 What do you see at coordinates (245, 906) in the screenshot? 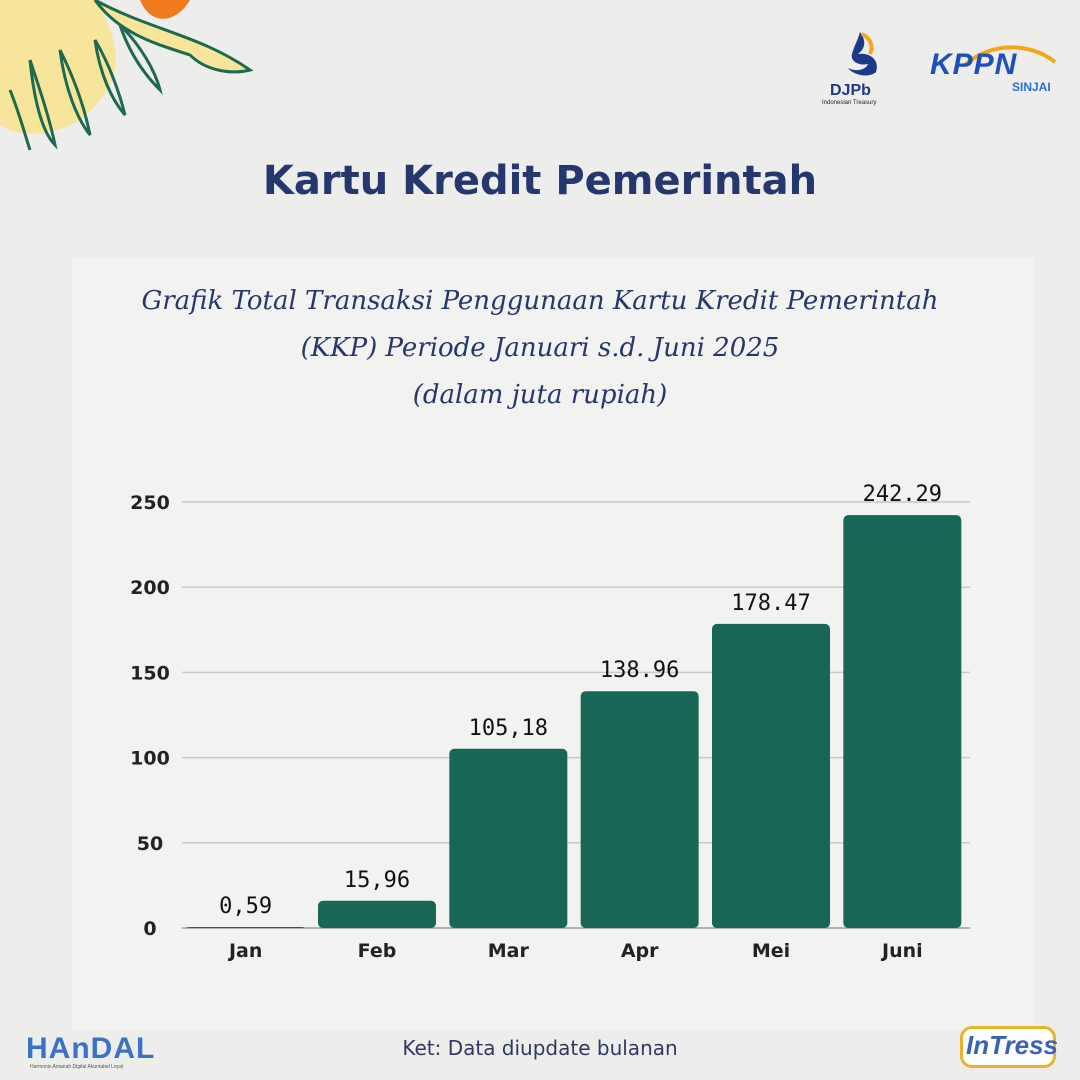
I see `data-label: 0,59` at bounding box center [245, 906].